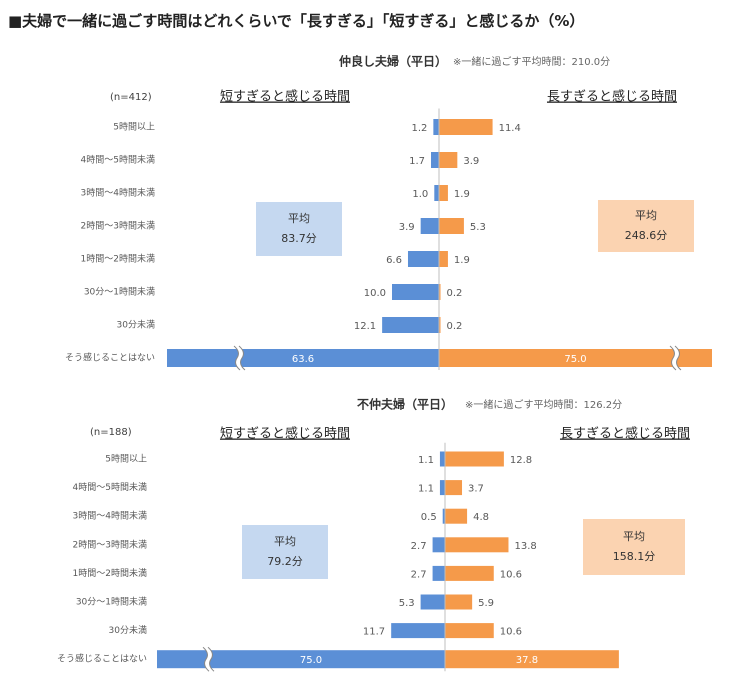 The image size is (729, 697). I want to click on chart2-category-label: 1時間～2時間未満, so click(110, 573).